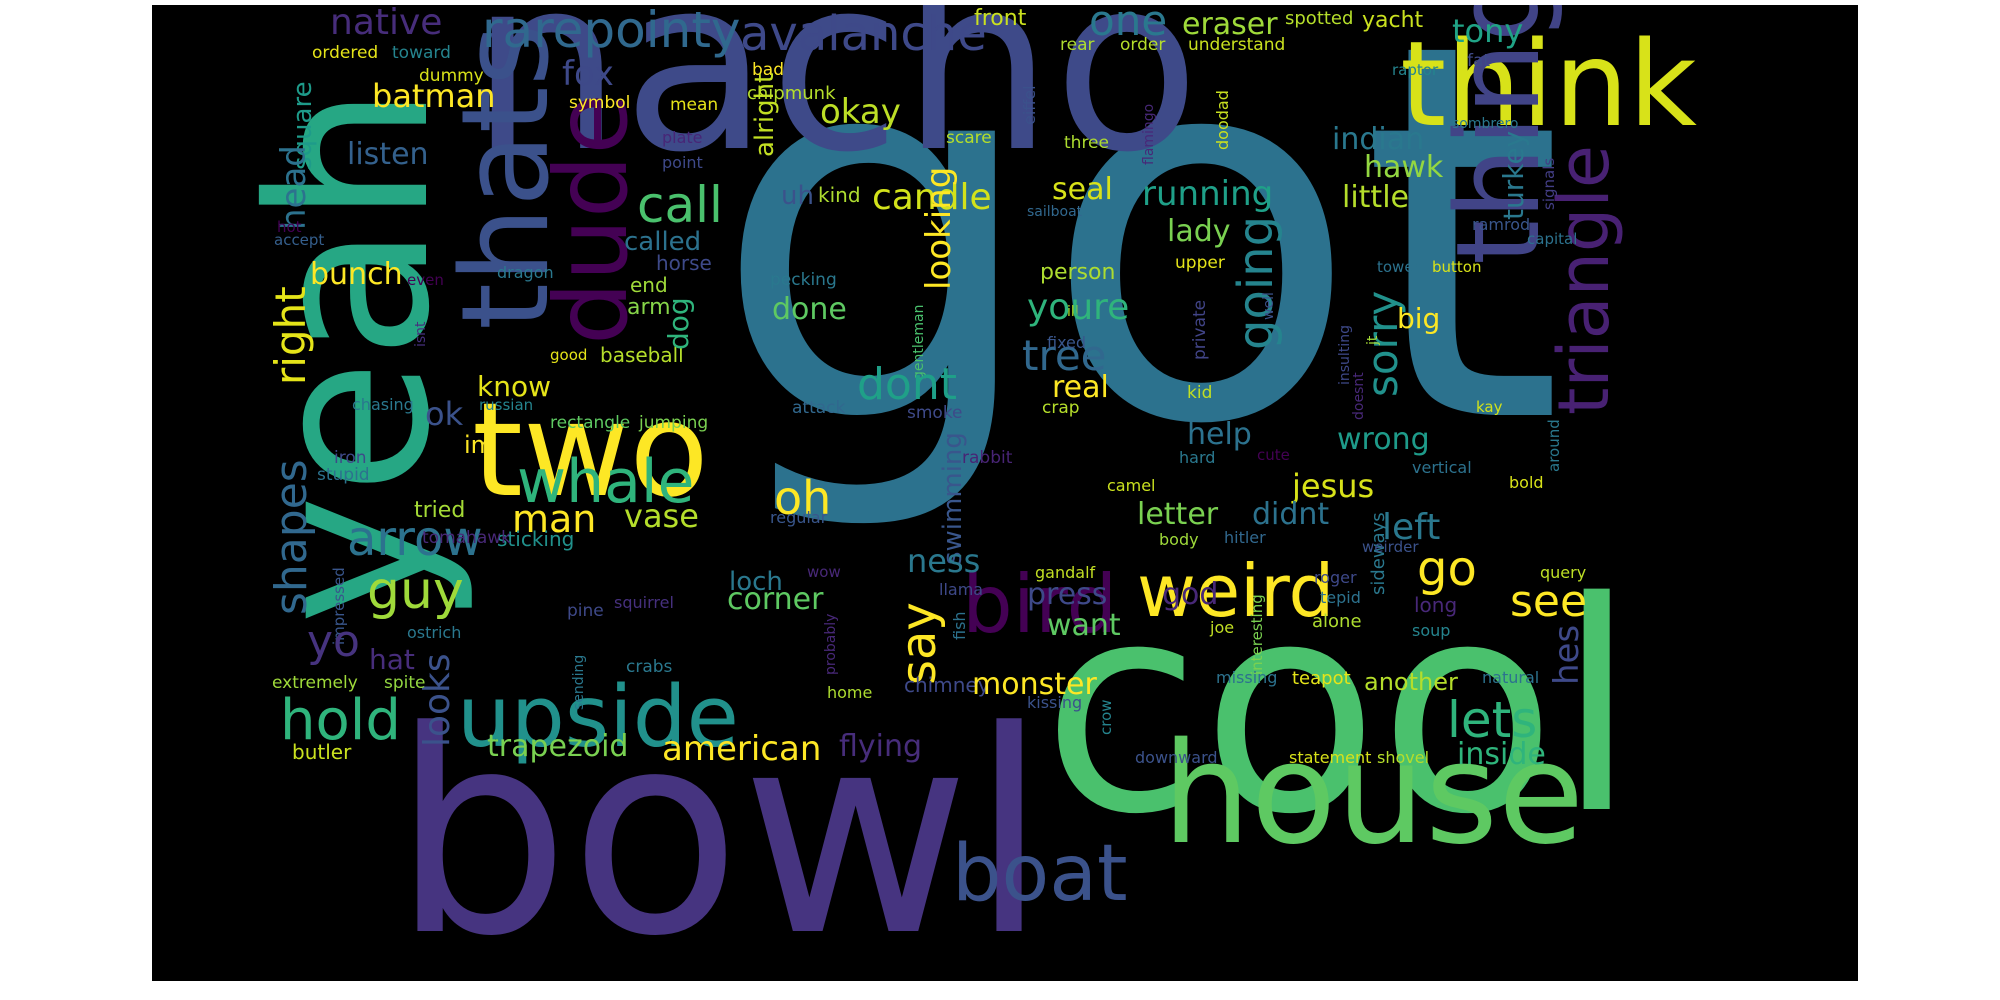 The height and width of the screenshot is (1000, 2000). Describe the element at coordinates (1269, 306) in the screenshot. I see `word-well: well` at that location.